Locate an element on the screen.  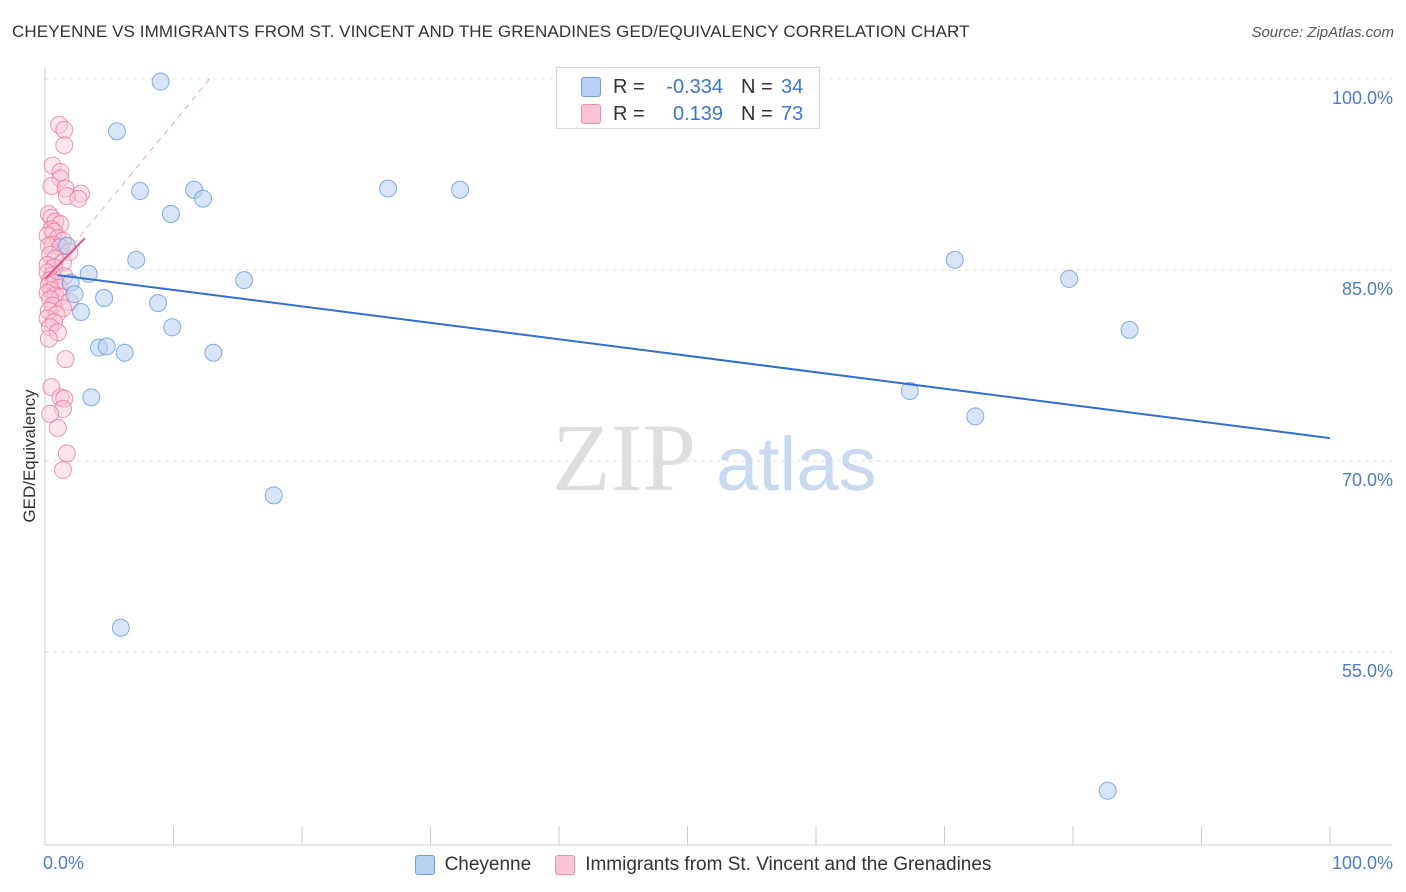
n-value: 73 is located at coordinates (792, 113).